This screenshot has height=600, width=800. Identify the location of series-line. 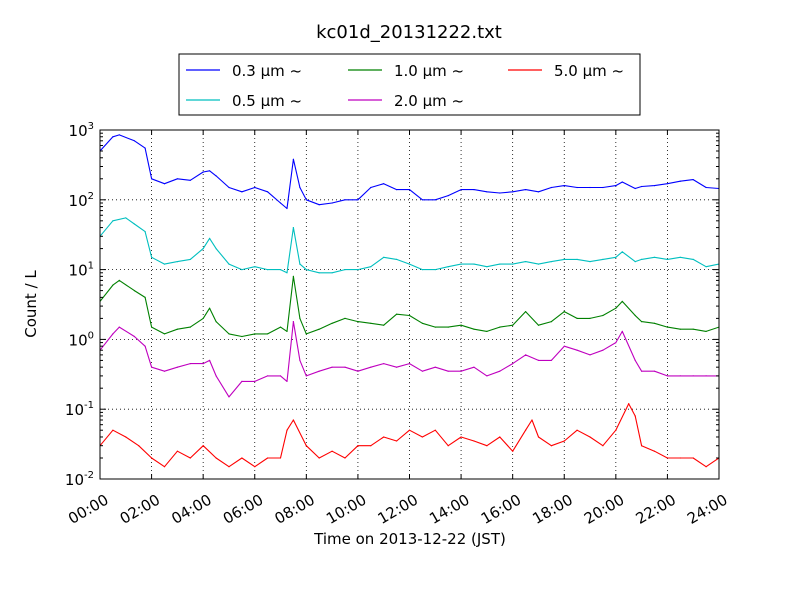
(409, 172).